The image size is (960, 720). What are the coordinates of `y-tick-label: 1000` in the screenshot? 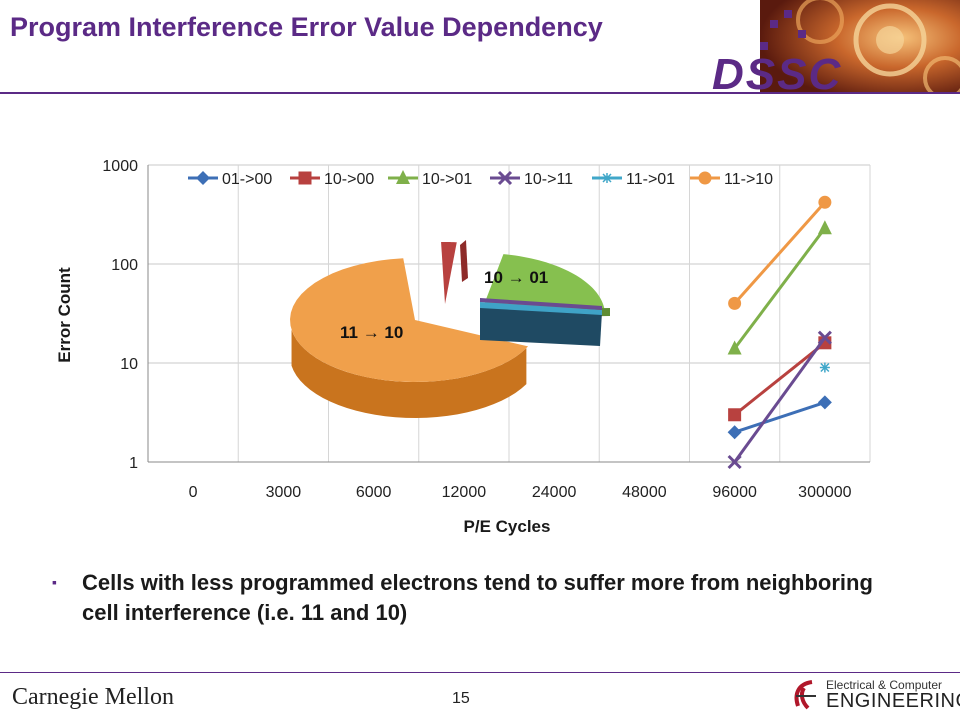 It's located at (120, 166).